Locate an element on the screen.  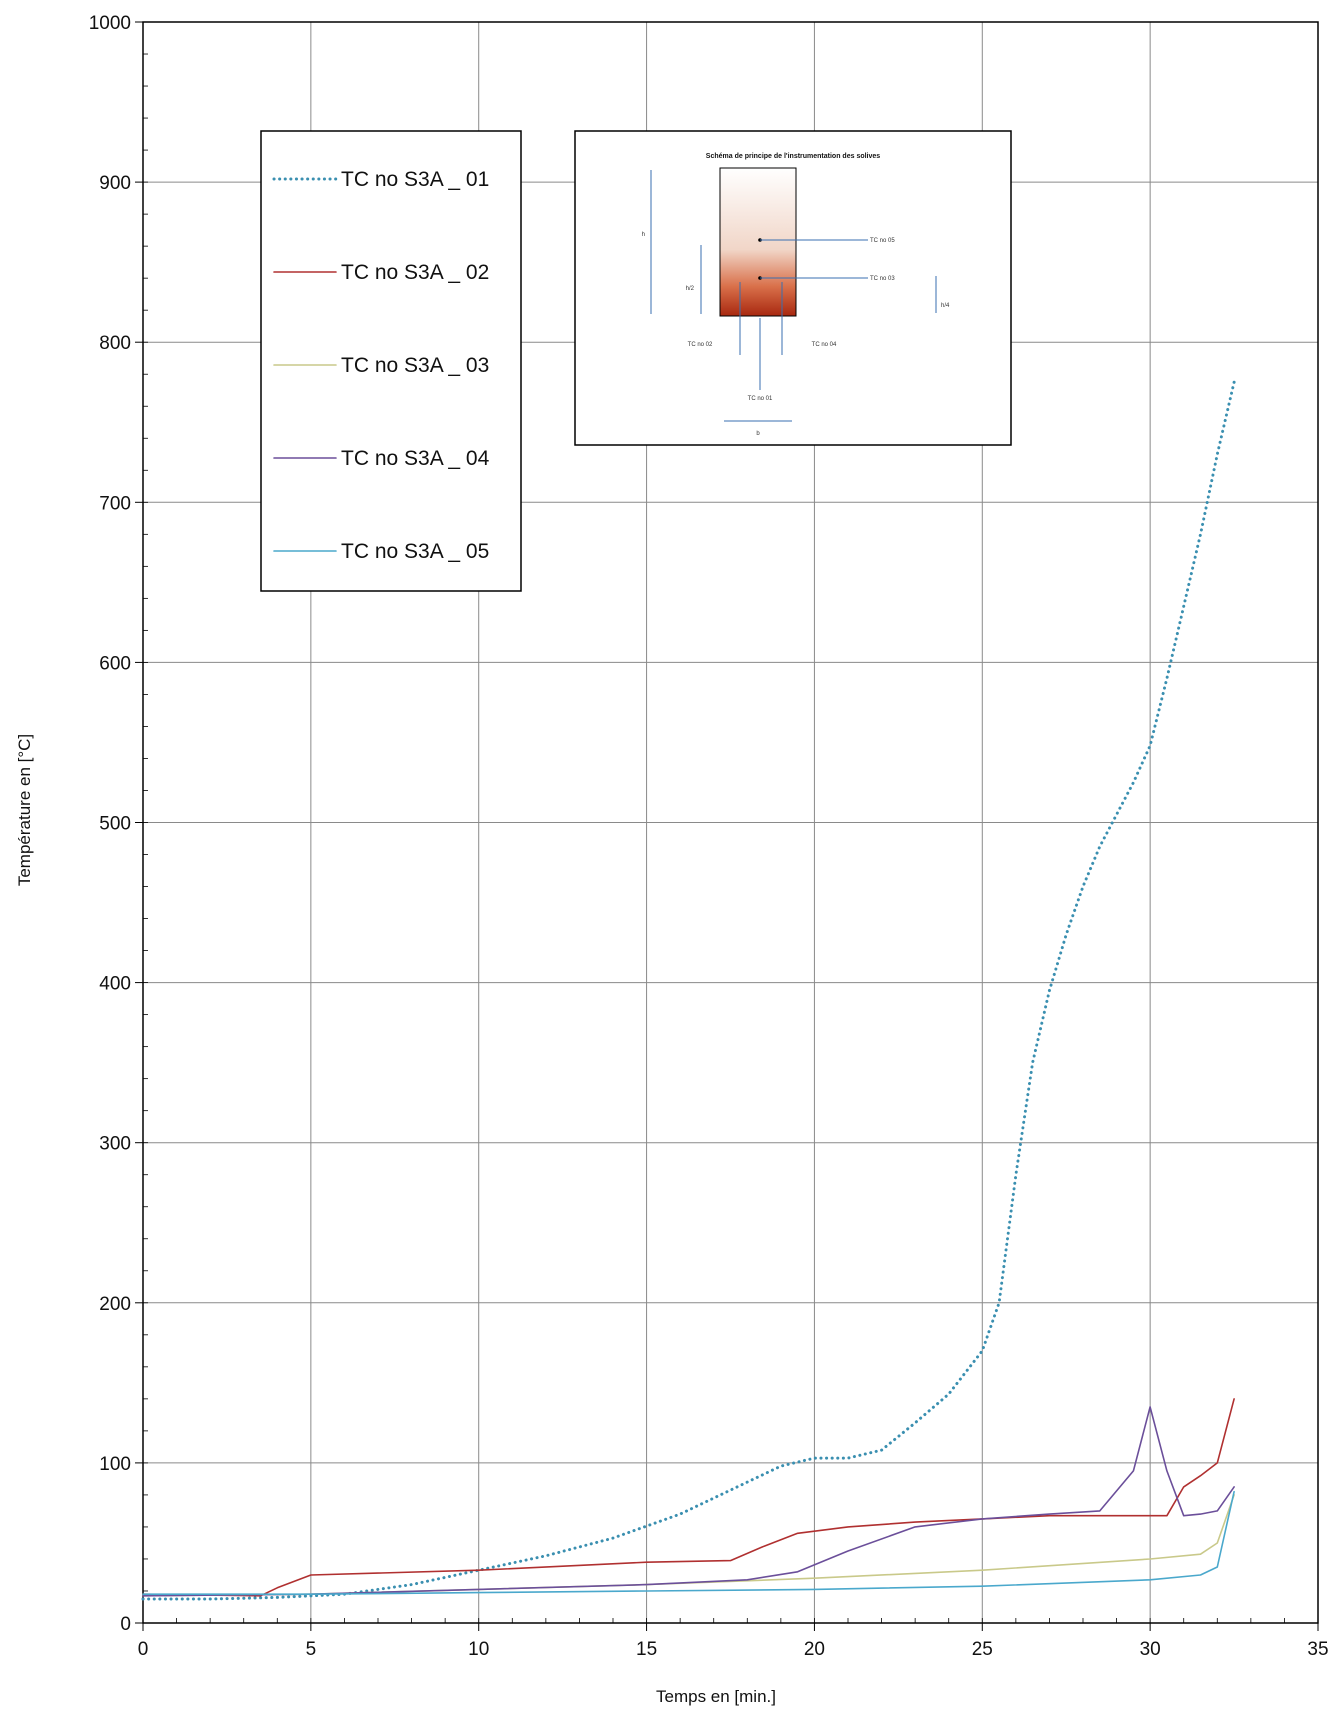
legend-label-1: TC no S3A _ 01 is located at coordinates (415, 179).